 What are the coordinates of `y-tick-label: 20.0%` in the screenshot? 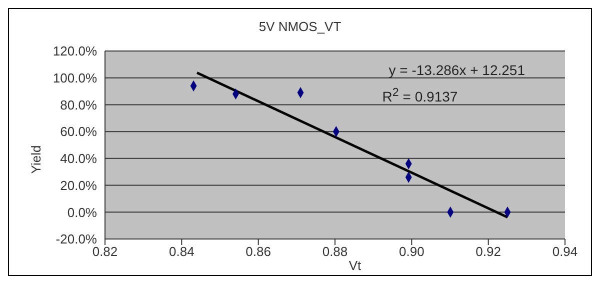 It's located at (79, 185).